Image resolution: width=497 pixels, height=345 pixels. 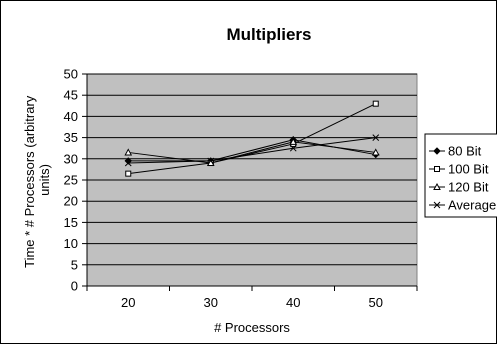 What do you see at coordinates (71, 201) in the screenshot?
I see `y-tick-label: 20` at bounding box center [71, 201].